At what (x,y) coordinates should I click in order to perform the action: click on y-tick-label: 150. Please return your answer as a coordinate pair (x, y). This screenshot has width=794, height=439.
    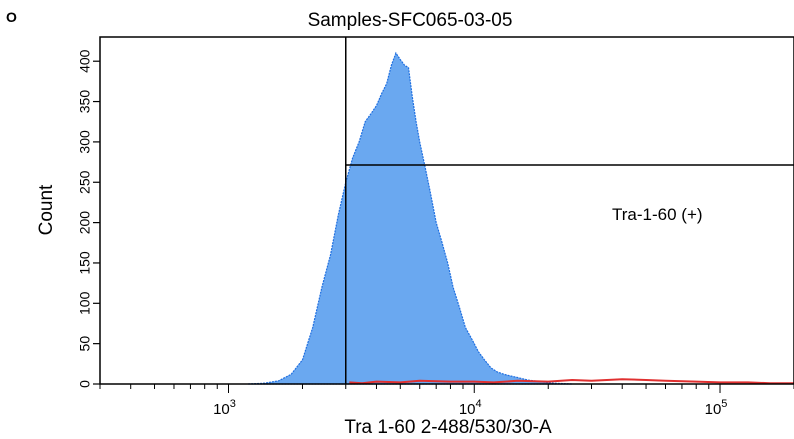
    Looking at the image, I should click on (85, 263).